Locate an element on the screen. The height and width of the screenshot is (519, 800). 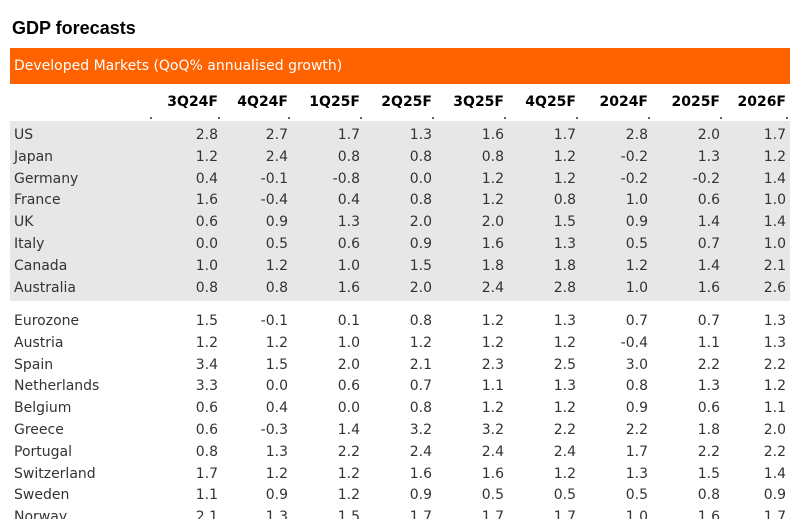
country-name: Portugal is located at coordinates (43, 451).